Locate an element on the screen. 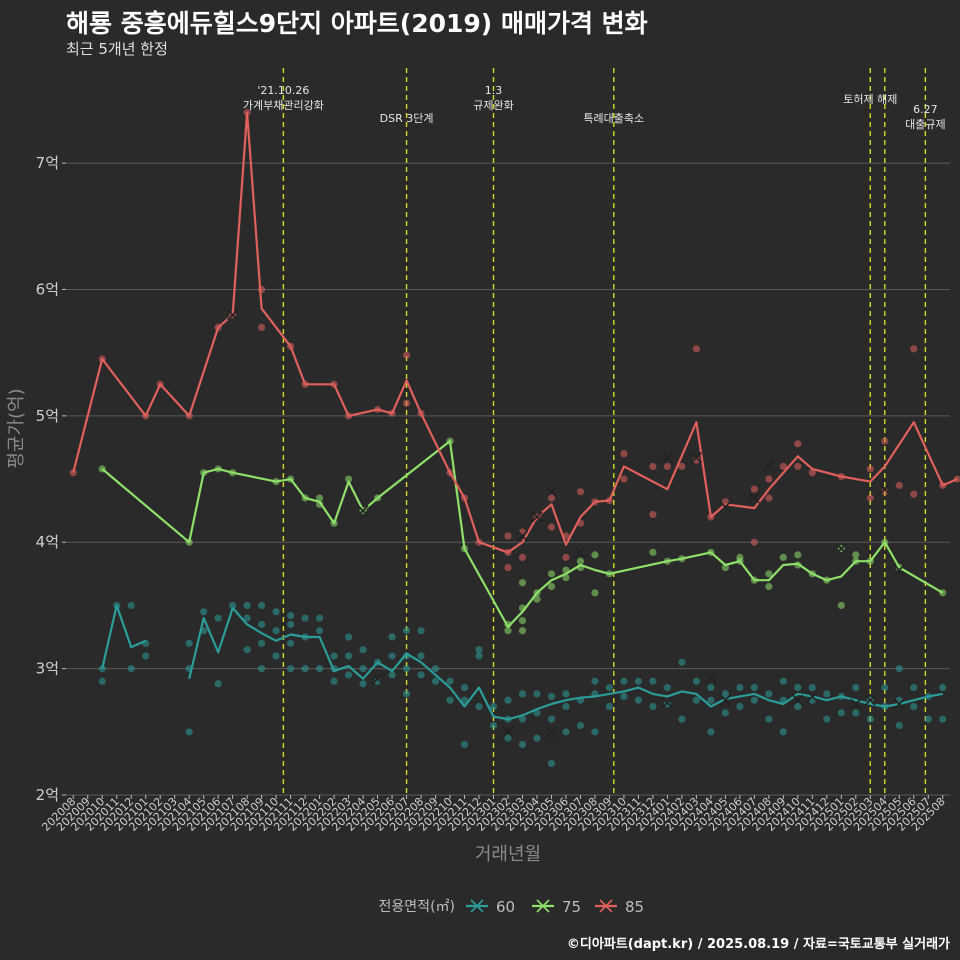  event-label: DSR 3단계 is located at coordinates (407, 118).